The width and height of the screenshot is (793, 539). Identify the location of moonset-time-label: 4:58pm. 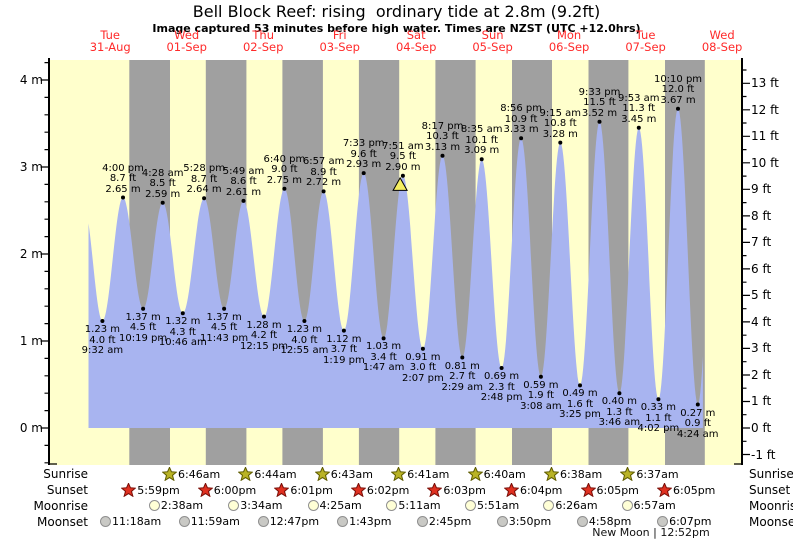
(610, 521).